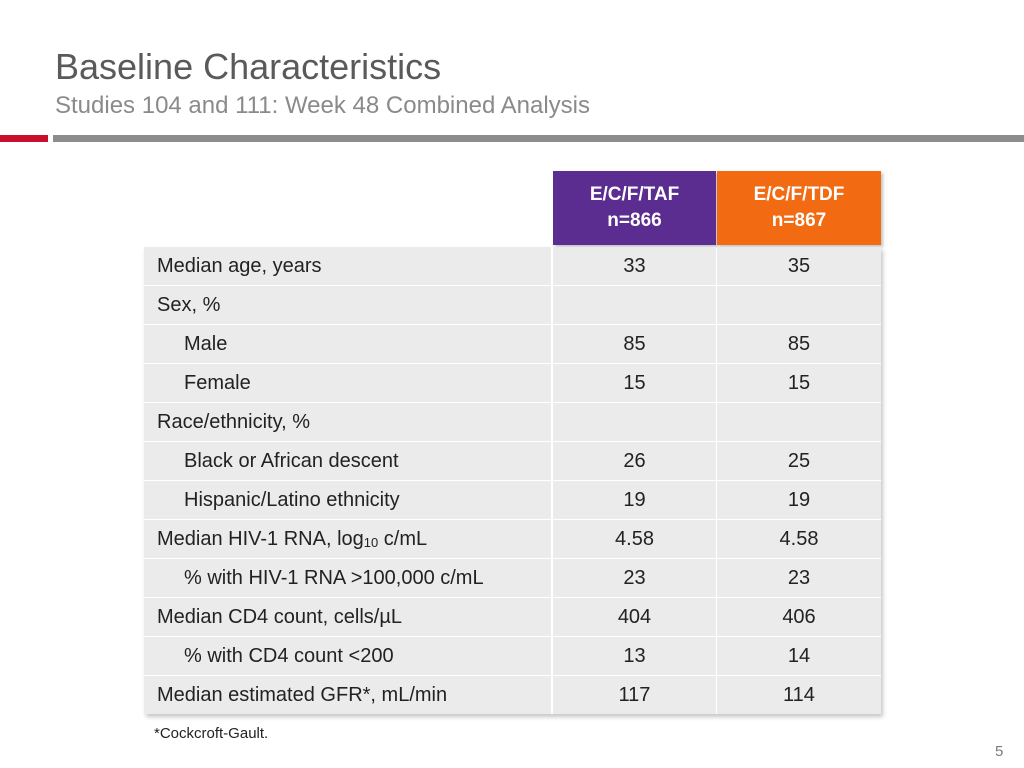 Image resolution: width=1024 pixels, height=768 pixels. I want to click on cell-tdf: 25, so click(799, 461).